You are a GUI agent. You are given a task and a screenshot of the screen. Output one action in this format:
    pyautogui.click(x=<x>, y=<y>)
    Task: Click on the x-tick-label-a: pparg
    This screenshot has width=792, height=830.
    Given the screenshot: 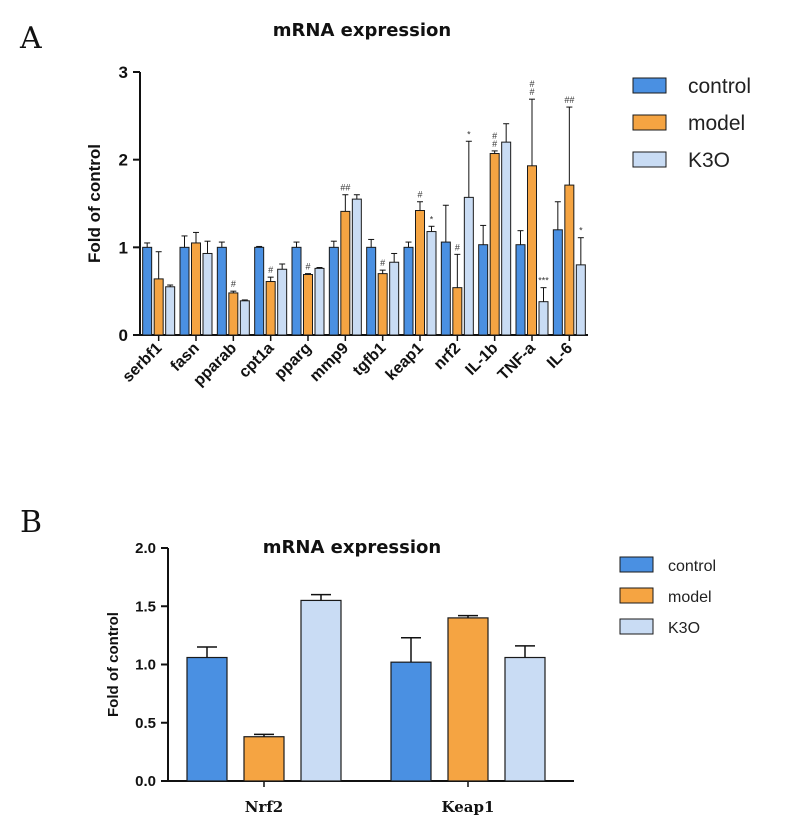 What is the action you would take?
    pyautogui.click(x=292, y=361)
    